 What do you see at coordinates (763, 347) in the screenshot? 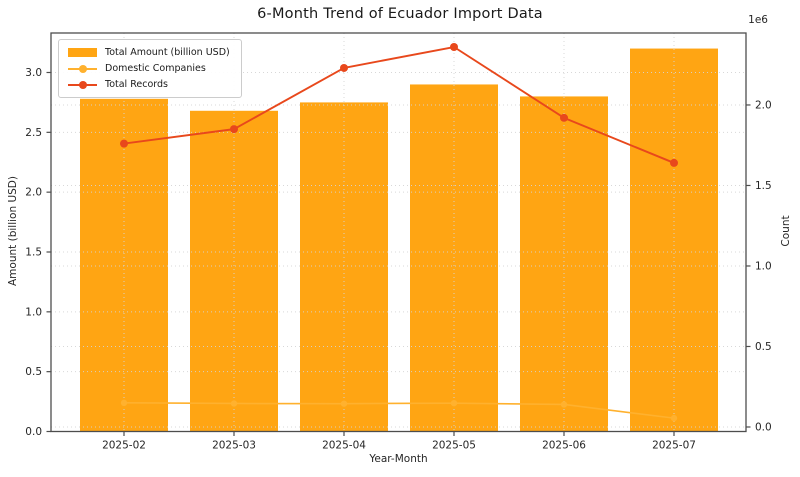
I see `tick-label-right: 0.5` at bounding box center [763, 347].